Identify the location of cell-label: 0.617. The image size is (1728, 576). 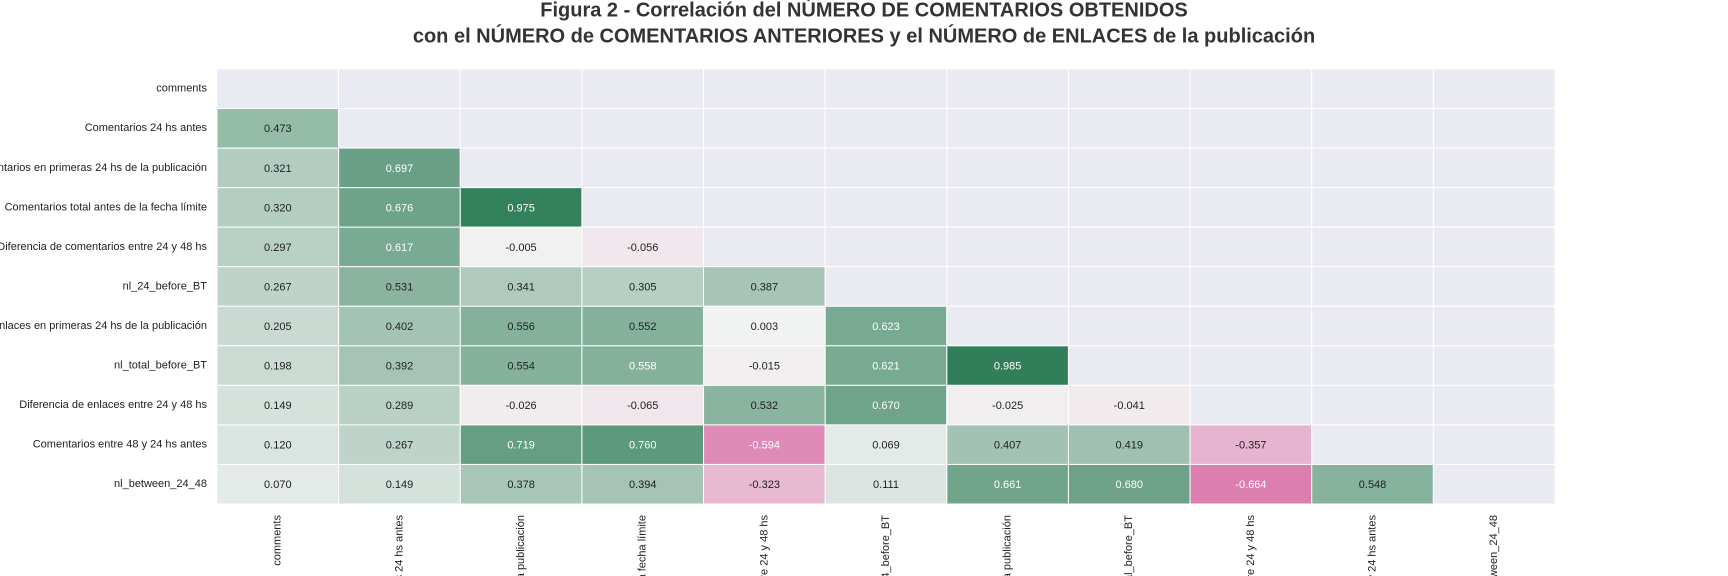
(400, 248).